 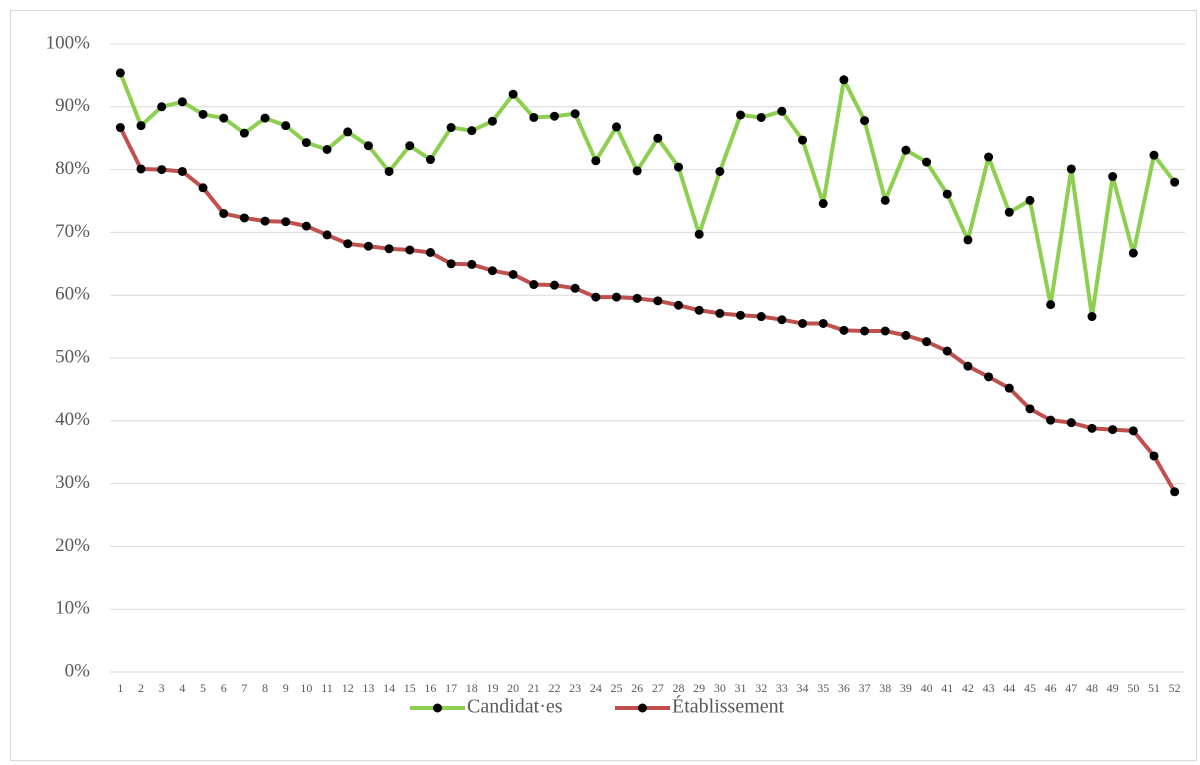 What do you see at coordinates (1071, 688) in the screenshot?
I see `x-tick-label: 47` at bounding box center [1071, 688].